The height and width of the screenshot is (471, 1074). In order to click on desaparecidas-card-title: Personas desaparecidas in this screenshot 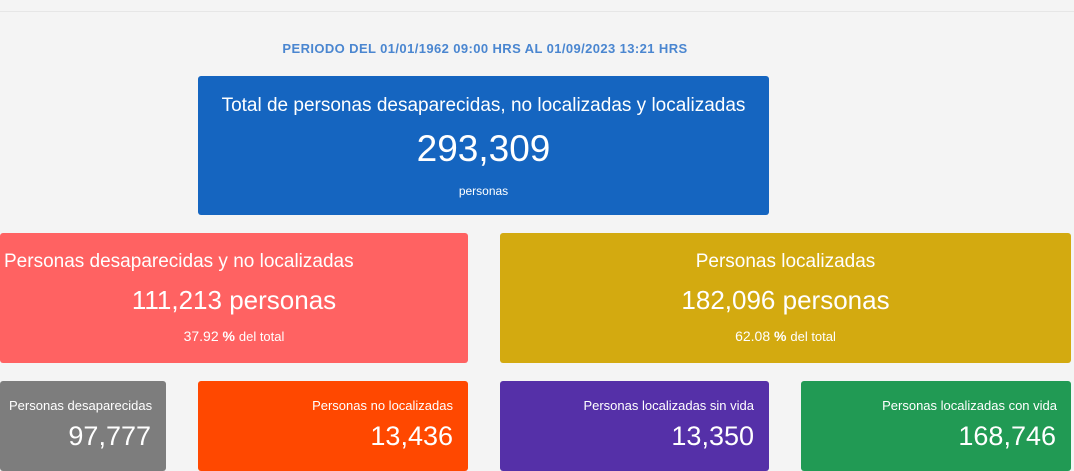, I will do `click(81, 405)`.